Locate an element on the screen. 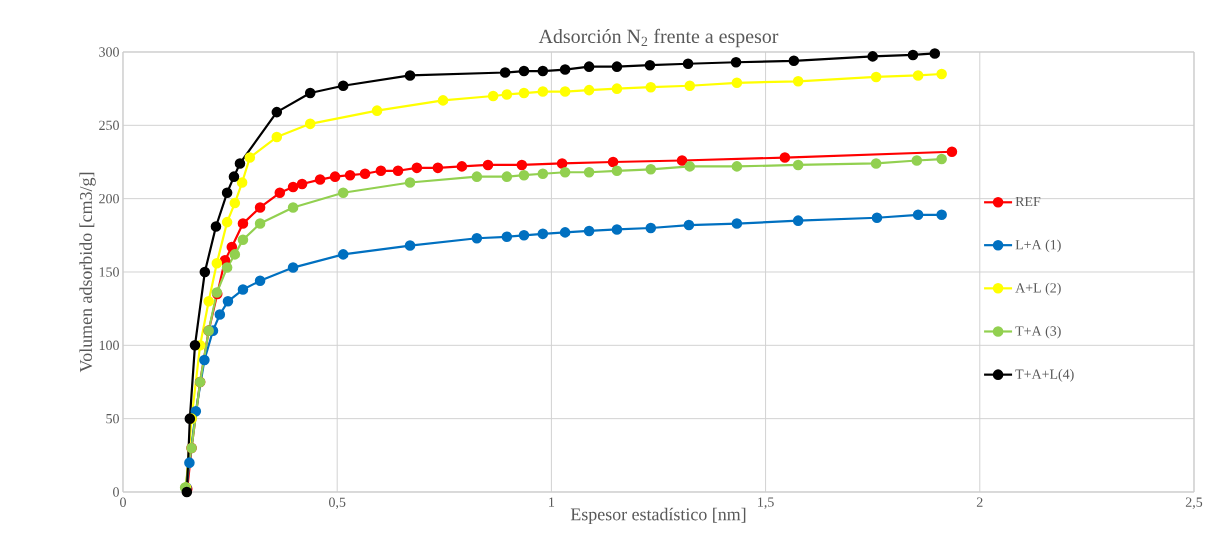 This screenshot has width=1212, height=553. x-tick-label: 0,5 is located at coordinates (337, 503).